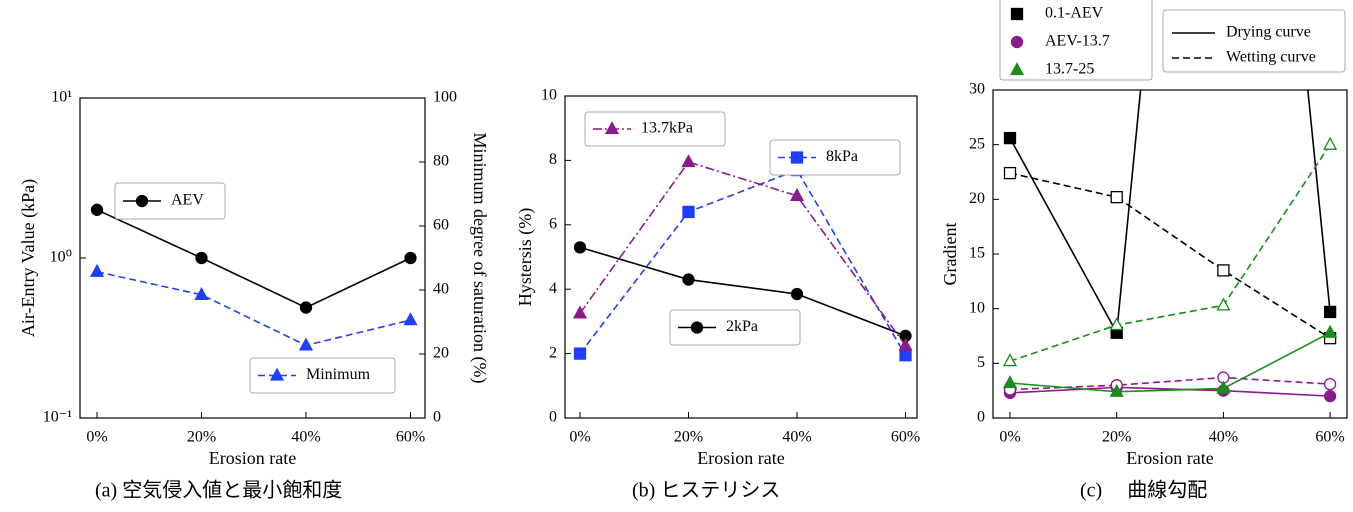 The width and height of the screenshot is (1353, 512). What do you see at coordinates (441, 353) in the screenshot?
I see `y2-tick-label: 20` at bounding box center [441, 353].